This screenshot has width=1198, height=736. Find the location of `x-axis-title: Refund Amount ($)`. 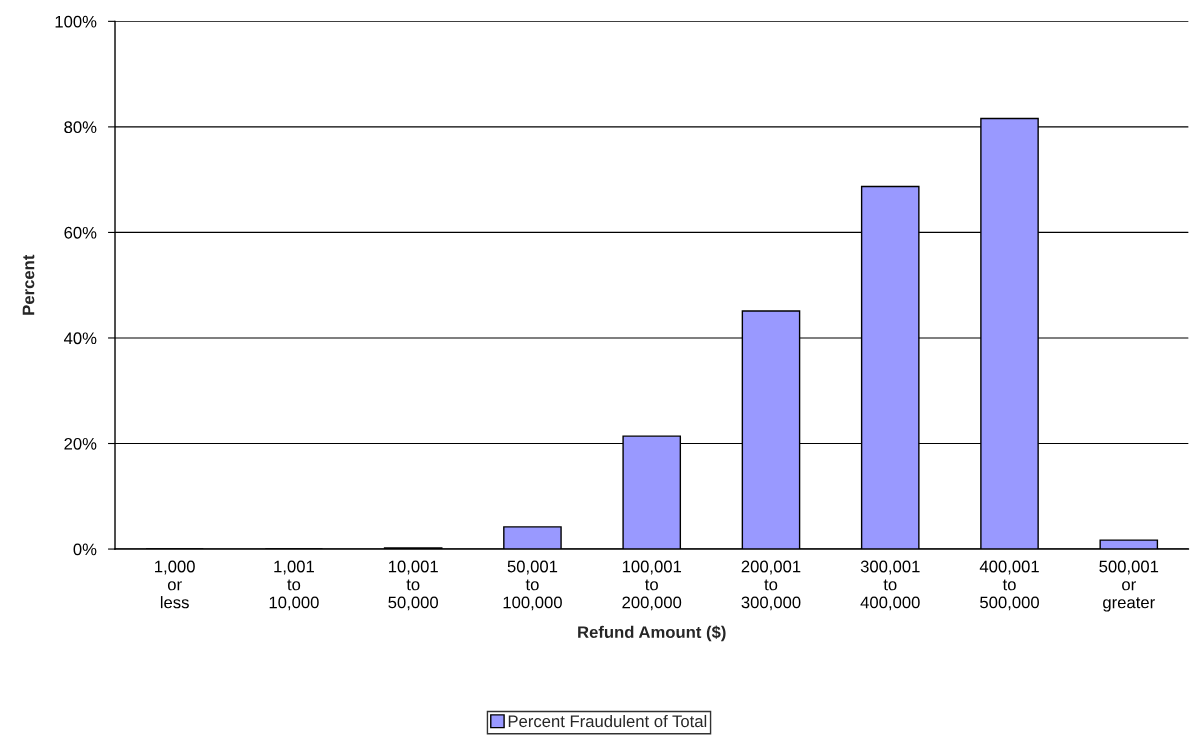

x-axis-title: Refund Amount ($) is located at coordinates (652, 633).